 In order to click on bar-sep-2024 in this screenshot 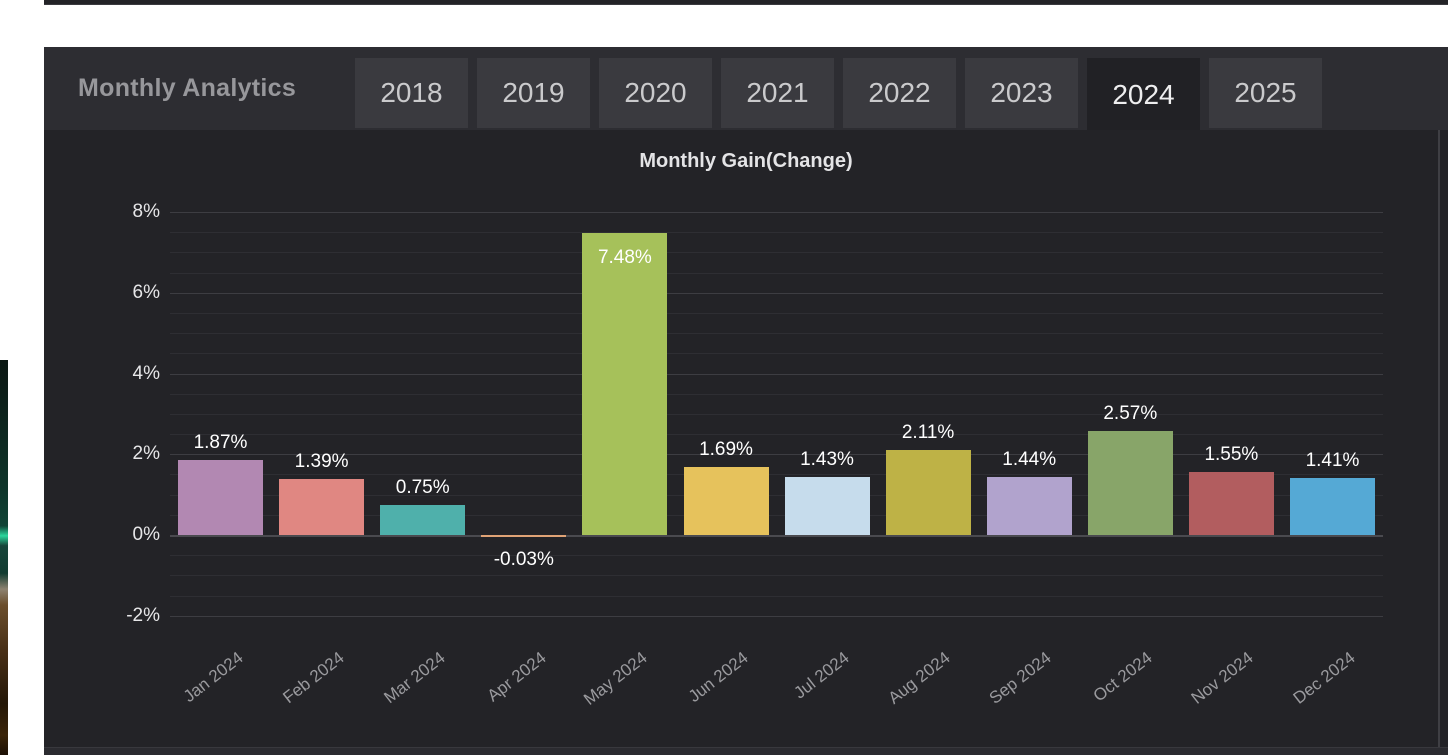, I will do `click(1029, 505)`.